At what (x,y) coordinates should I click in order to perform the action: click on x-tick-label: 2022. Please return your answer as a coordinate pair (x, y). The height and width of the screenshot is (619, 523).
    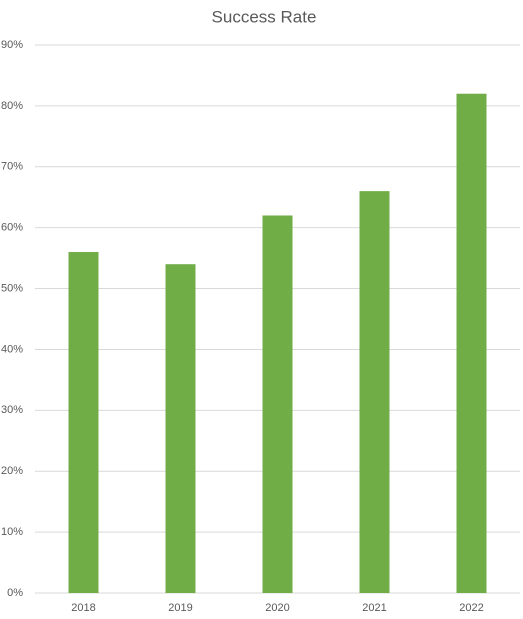
    Looking at the image, I should click on (471, 608).